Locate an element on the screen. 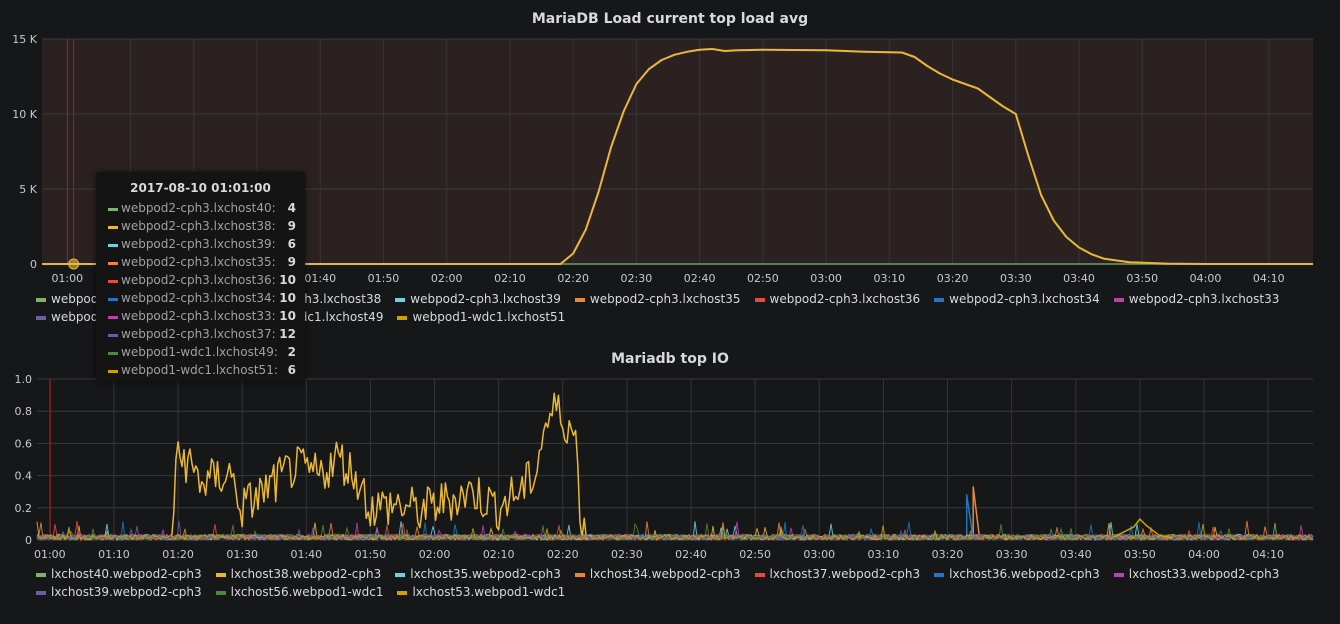  tooltip-series-value: 4 is located at coordinates (291, 208).